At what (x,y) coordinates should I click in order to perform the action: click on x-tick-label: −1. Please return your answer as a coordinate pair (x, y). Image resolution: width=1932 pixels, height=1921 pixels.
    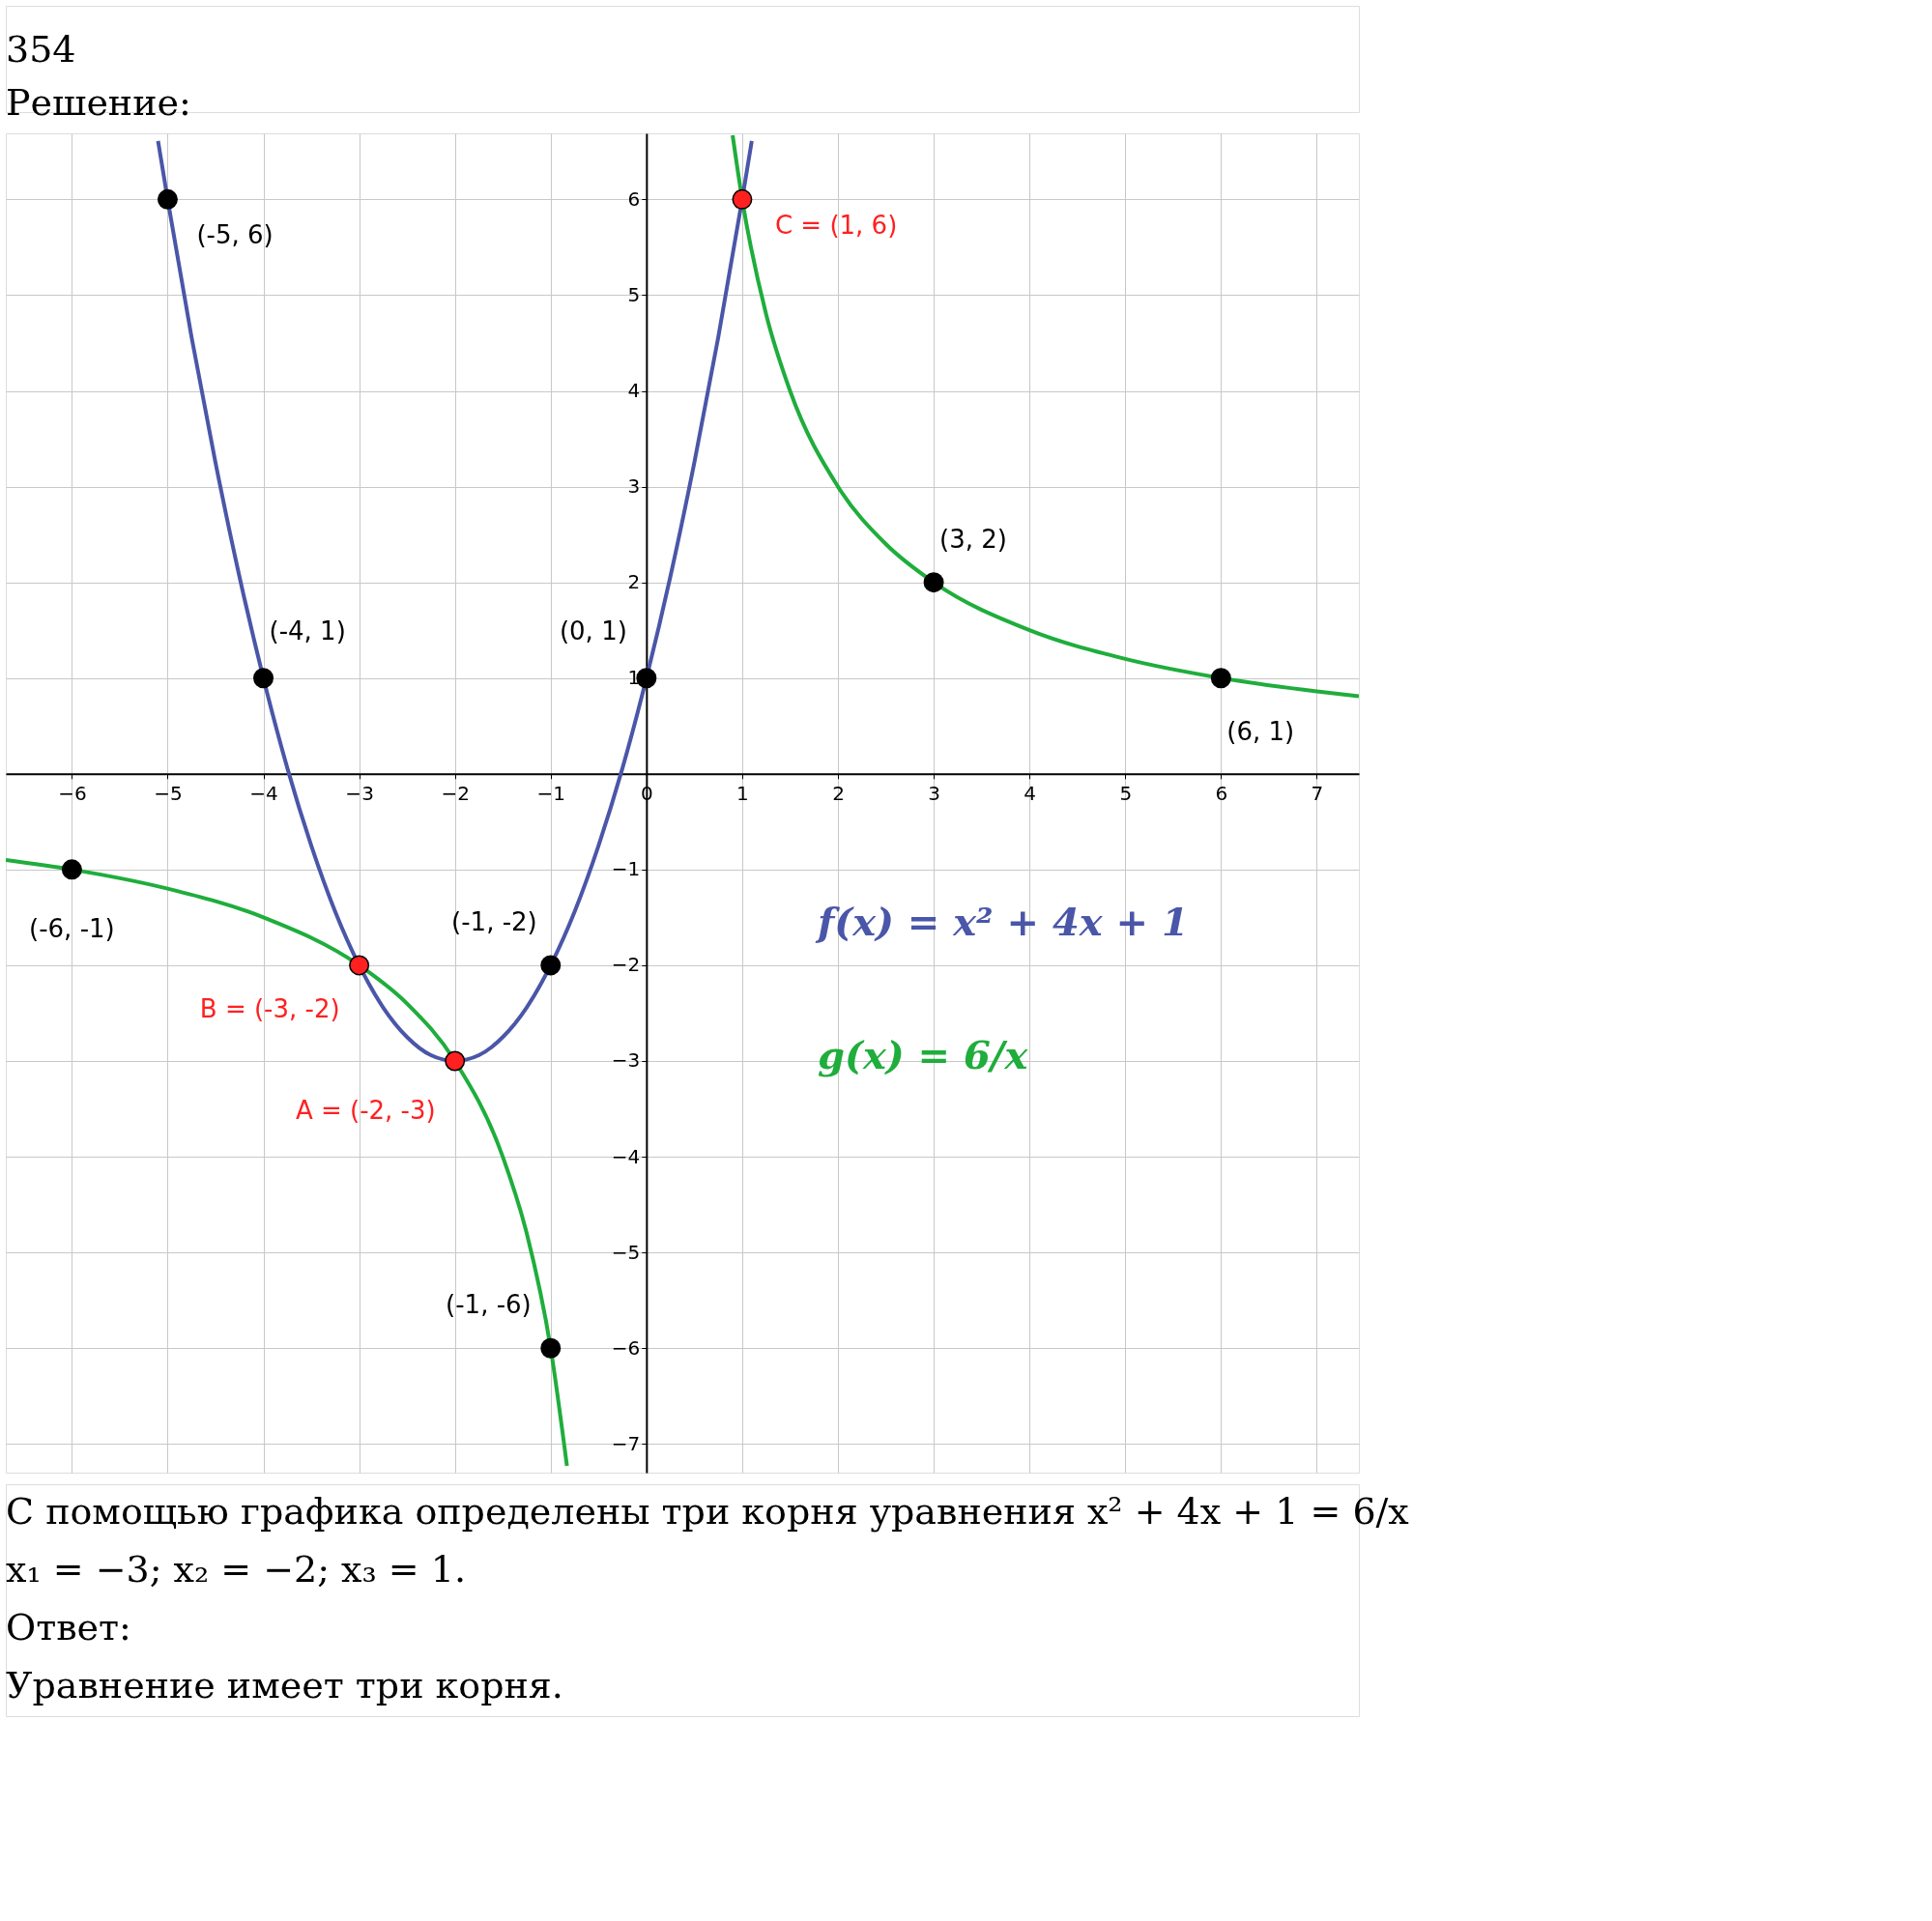
    Looking at the image, I should click on (551, 794).